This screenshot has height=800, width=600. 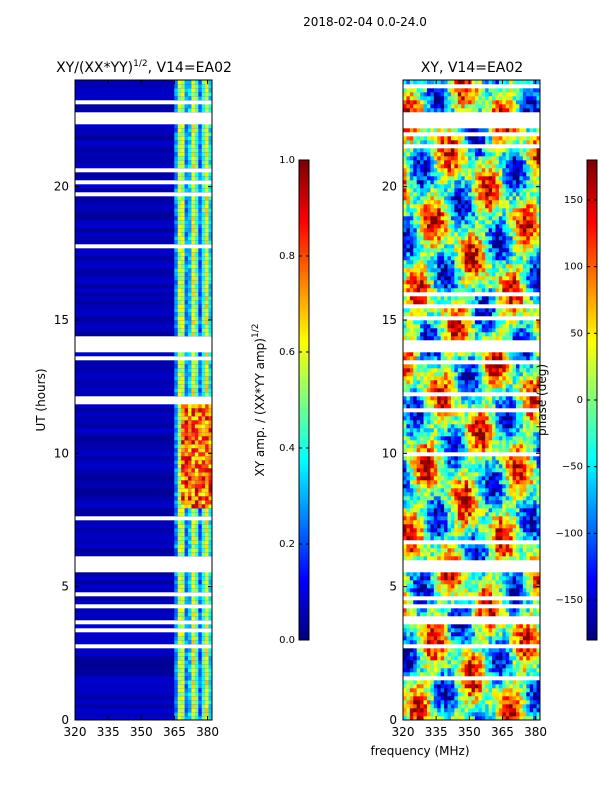 What do you see at coordinates (471, 542) in the screenshot?
I see `phase-flagged-row` at bounding box center [471, 542].